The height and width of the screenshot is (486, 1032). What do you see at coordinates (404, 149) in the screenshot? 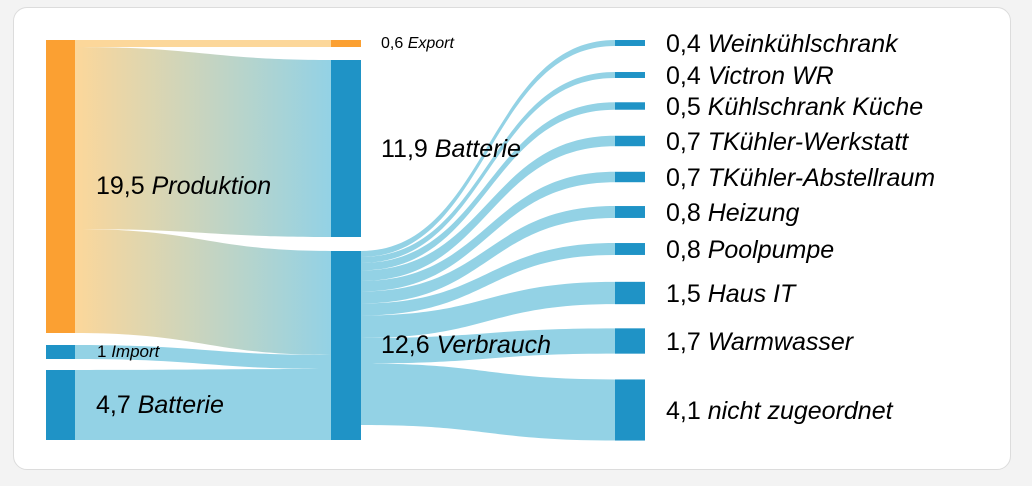
I see `batterie-out-value: 11,9` at bounding box center [404, 149].